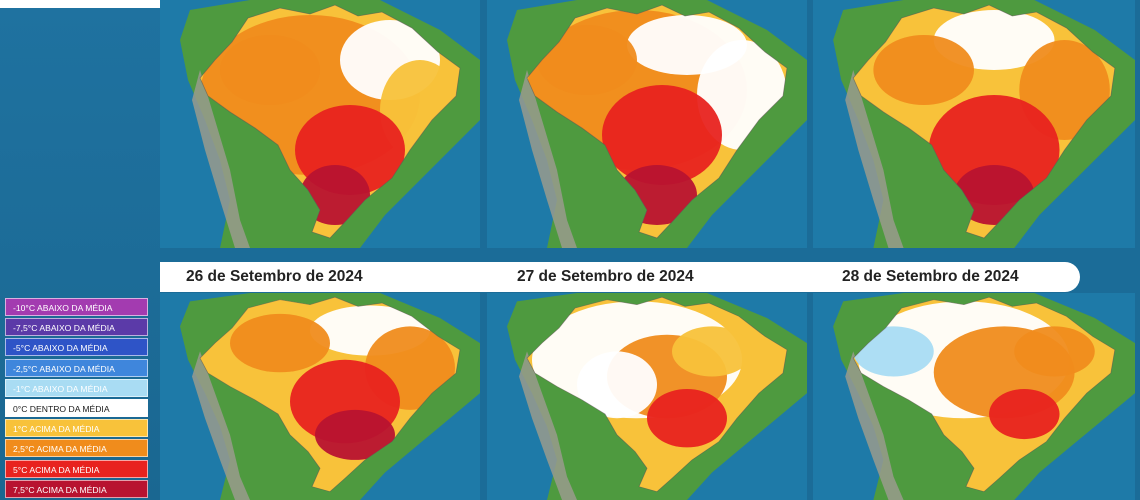  What do you see at coordinates (76, 347) in the screenshot?
I see `legend-item-minus-5: -5°C ABAIXO DA MÉDIA` at bounding box center [76, 347].